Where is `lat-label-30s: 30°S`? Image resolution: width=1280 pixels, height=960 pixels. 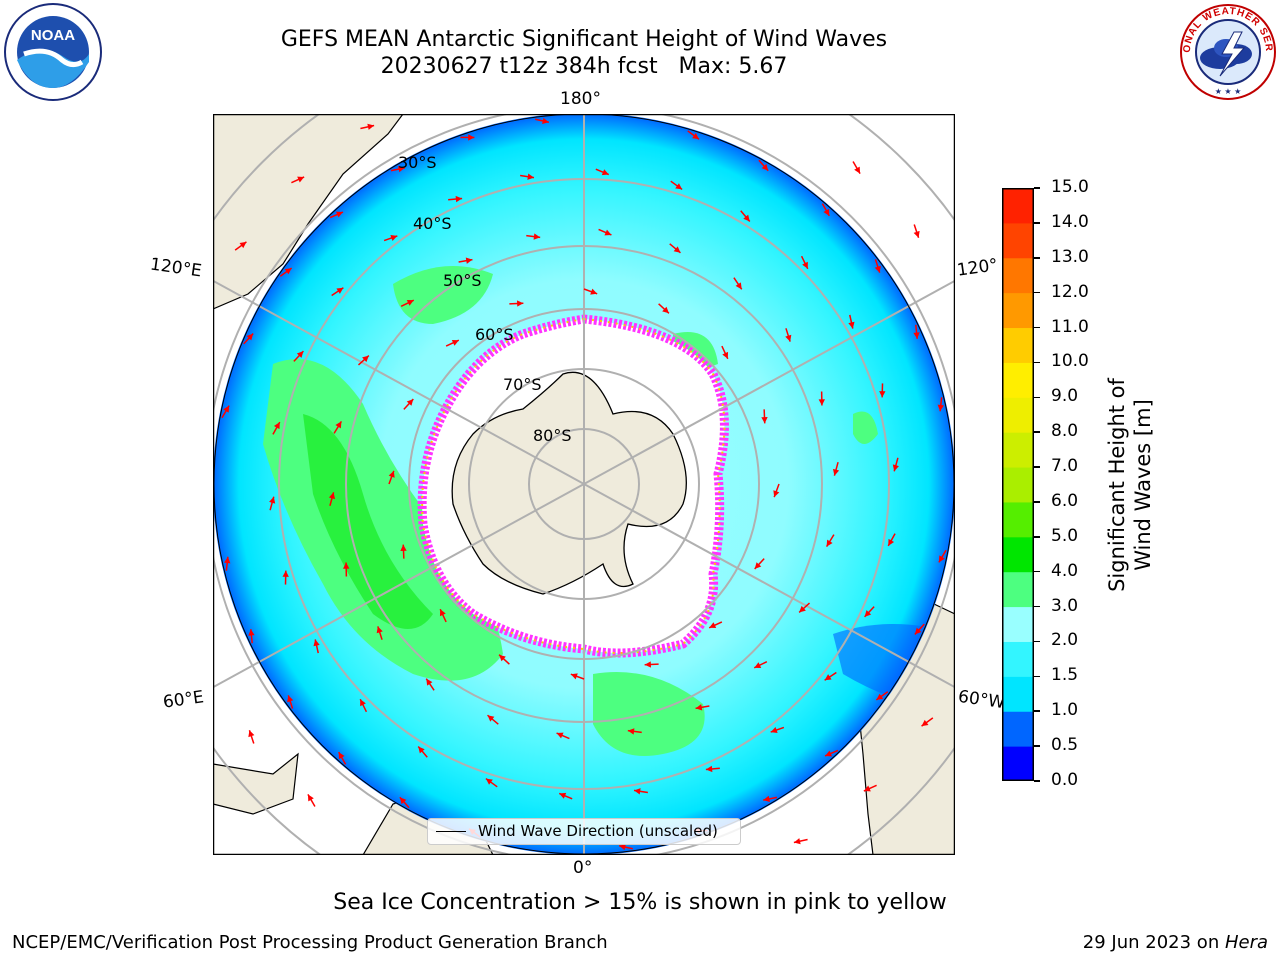 lat-label-30s: 30°S is located at coordinates (417, 162).